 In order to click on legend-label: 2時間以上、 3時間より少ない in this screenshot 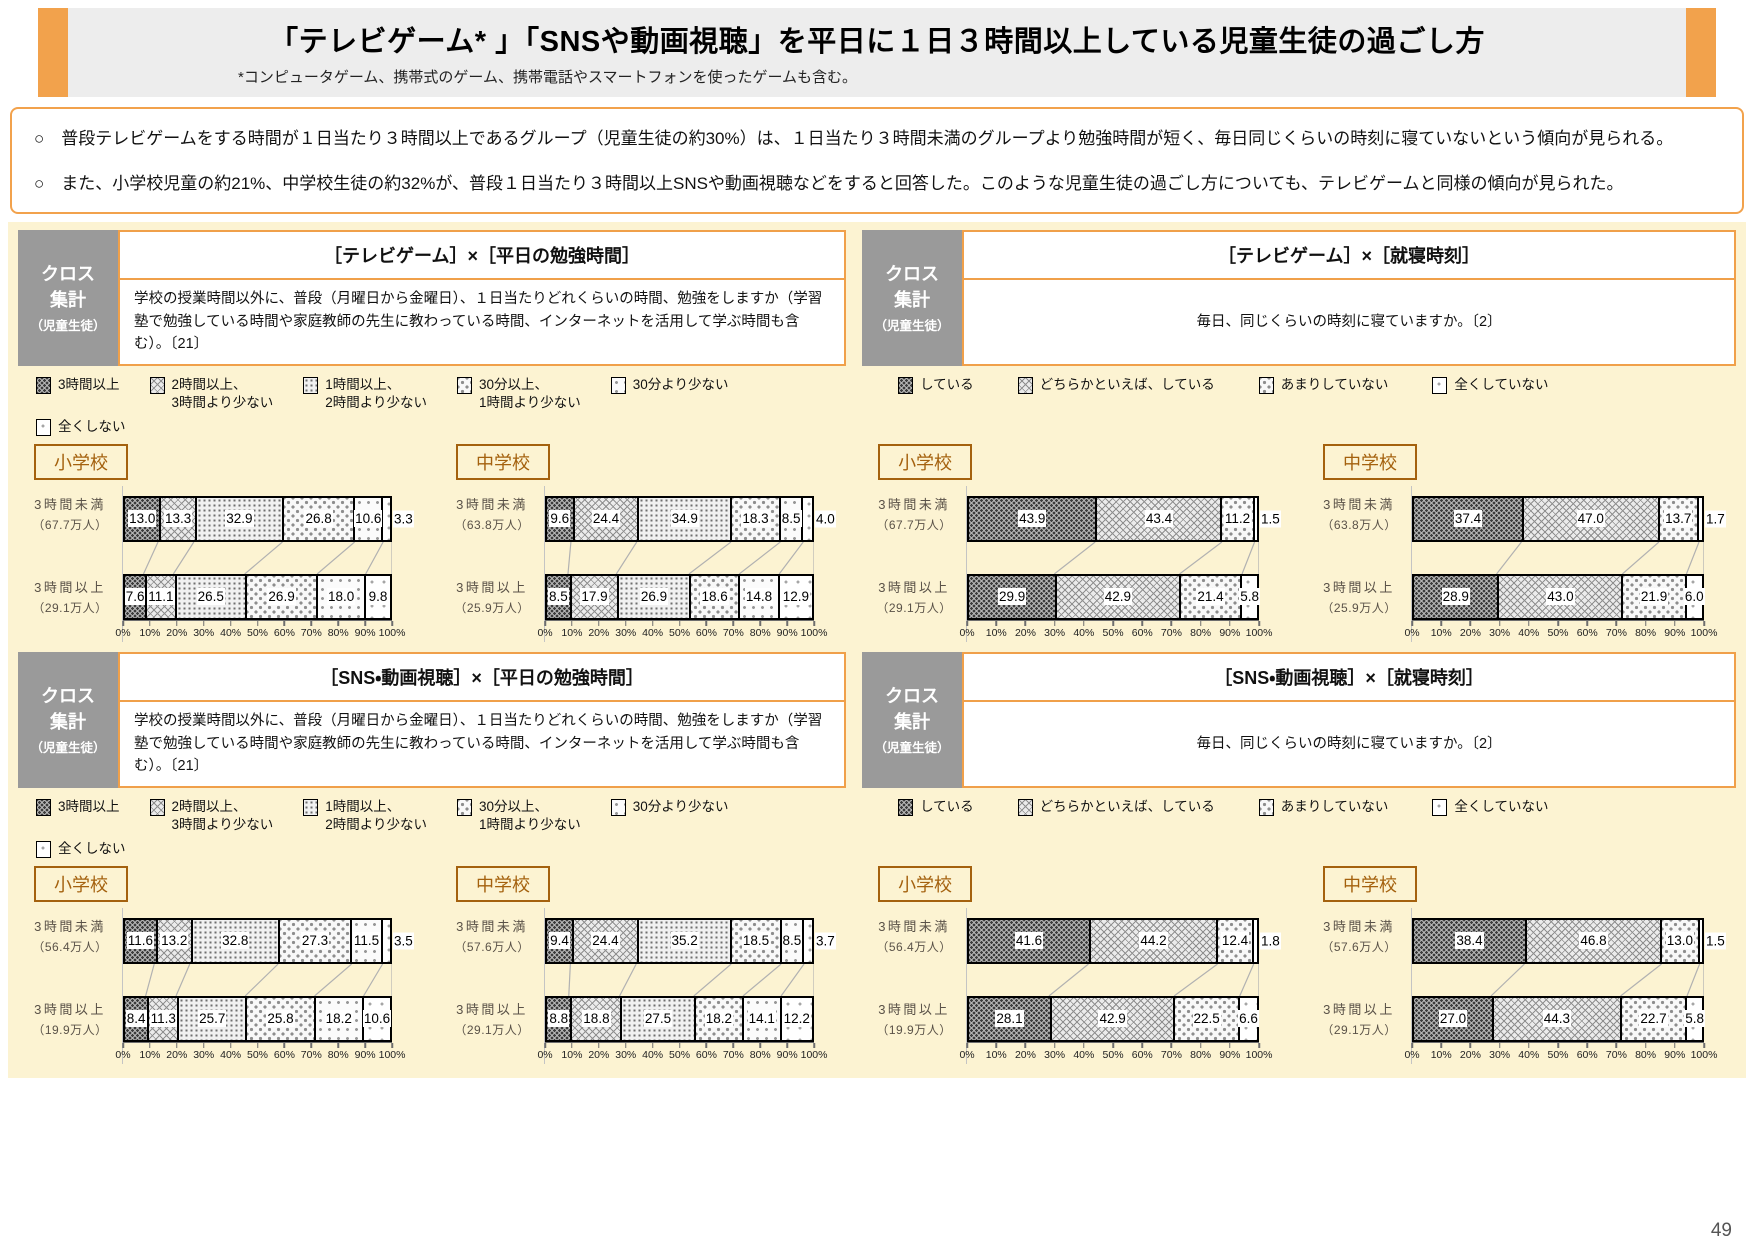, I will do `click(222, 393)`.